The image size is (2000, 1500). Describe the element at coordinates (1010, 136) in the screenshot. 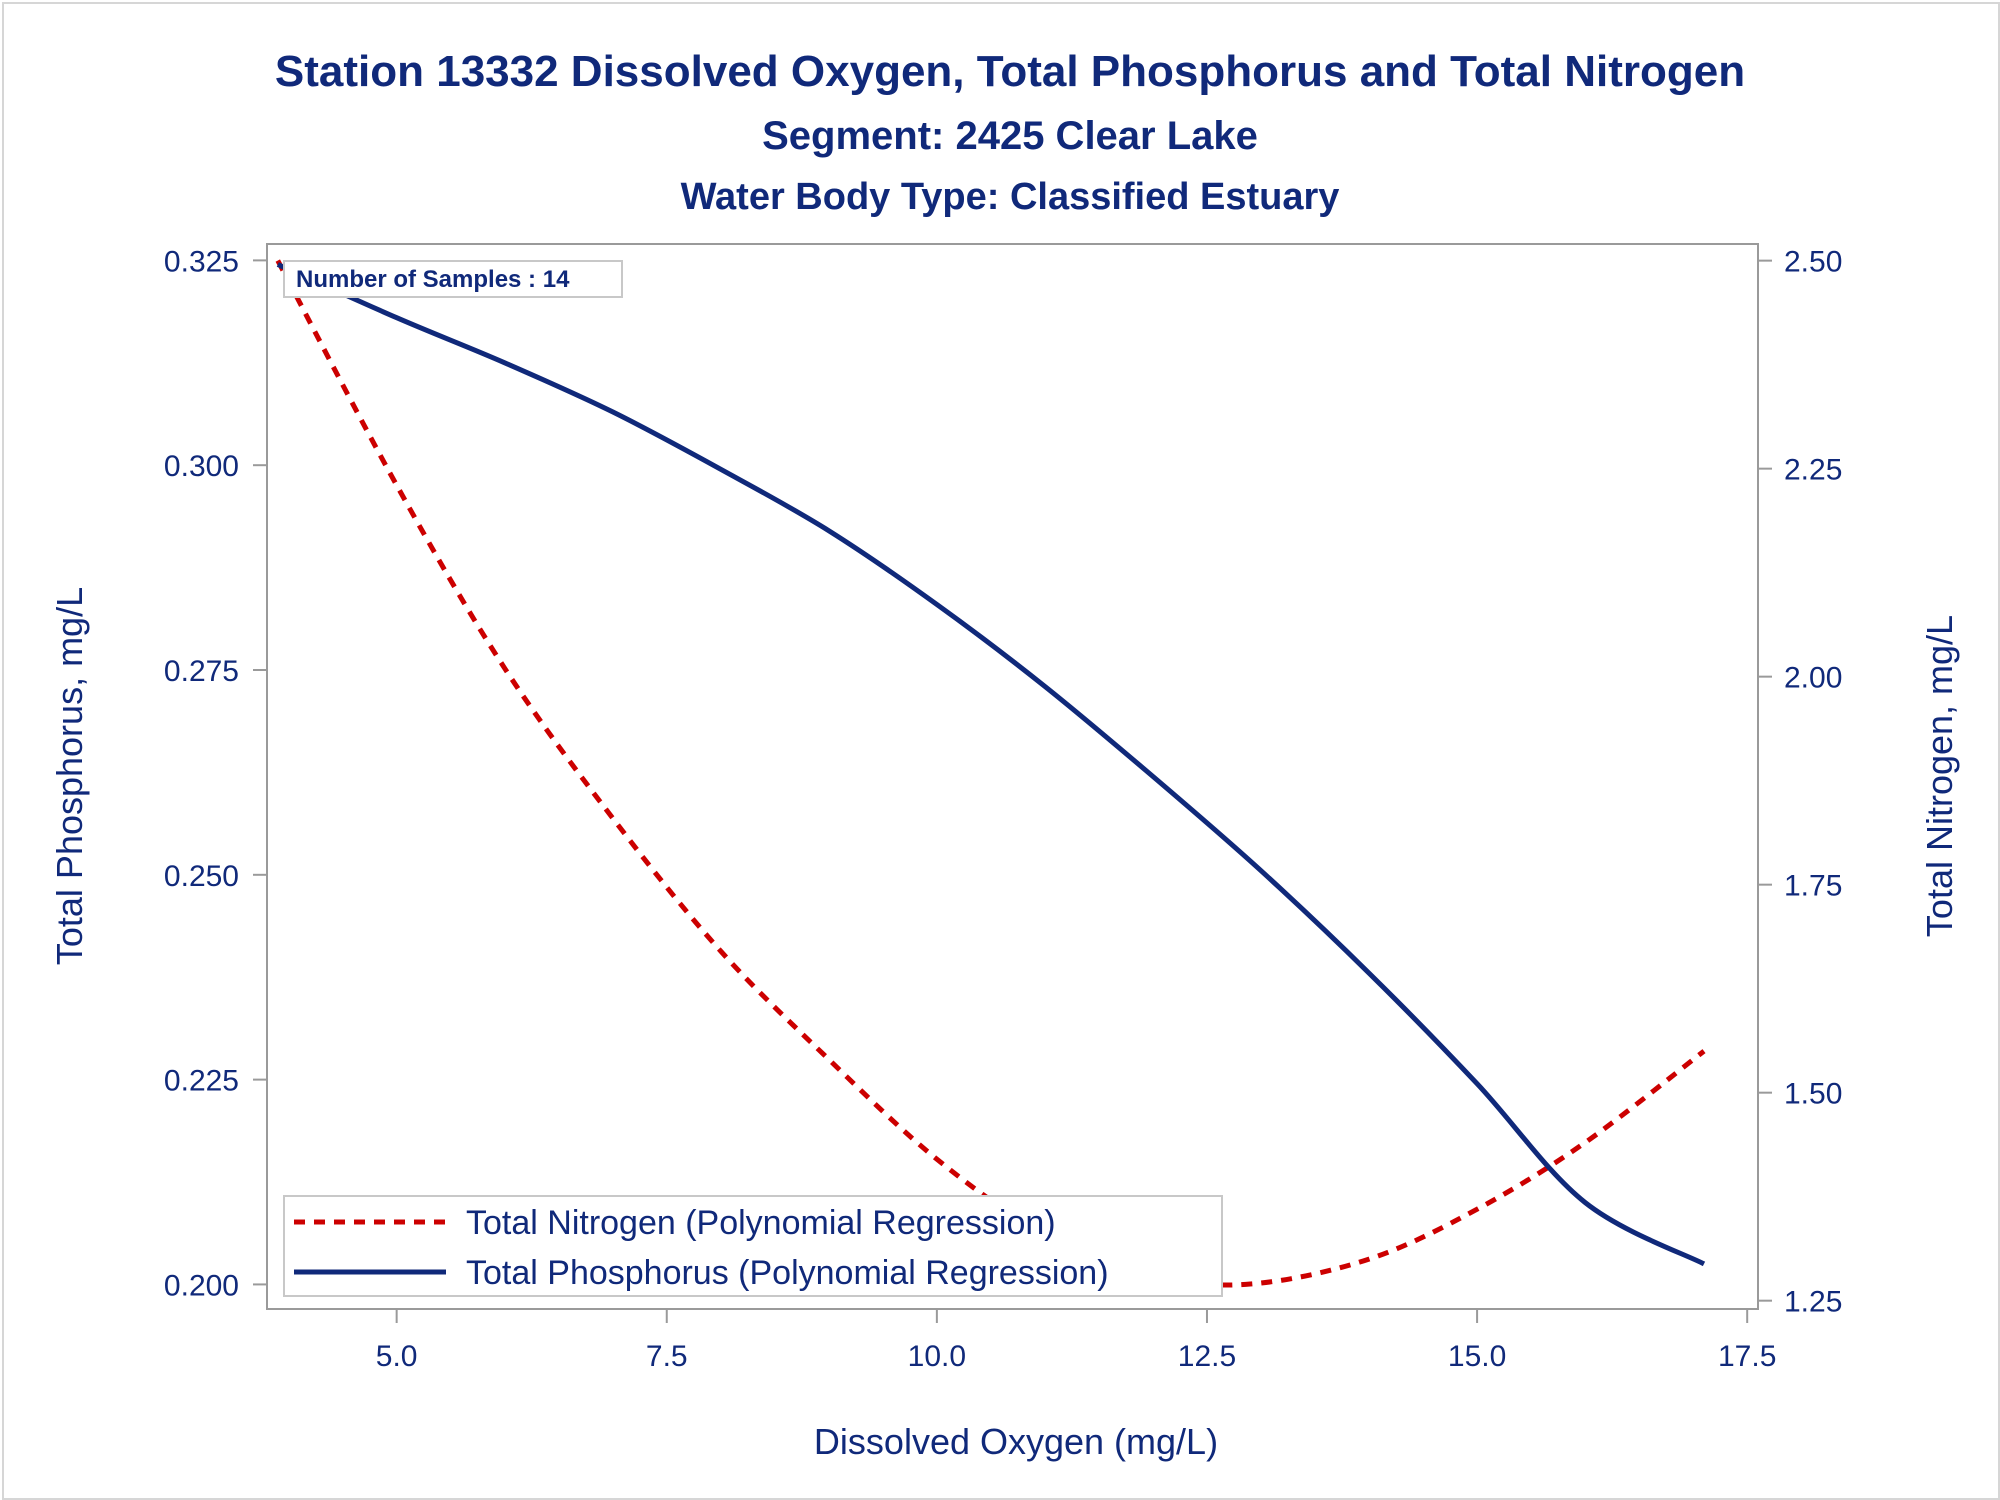

I see `chart-subtitle: Segment: 2425 Clear Lake` at that location.